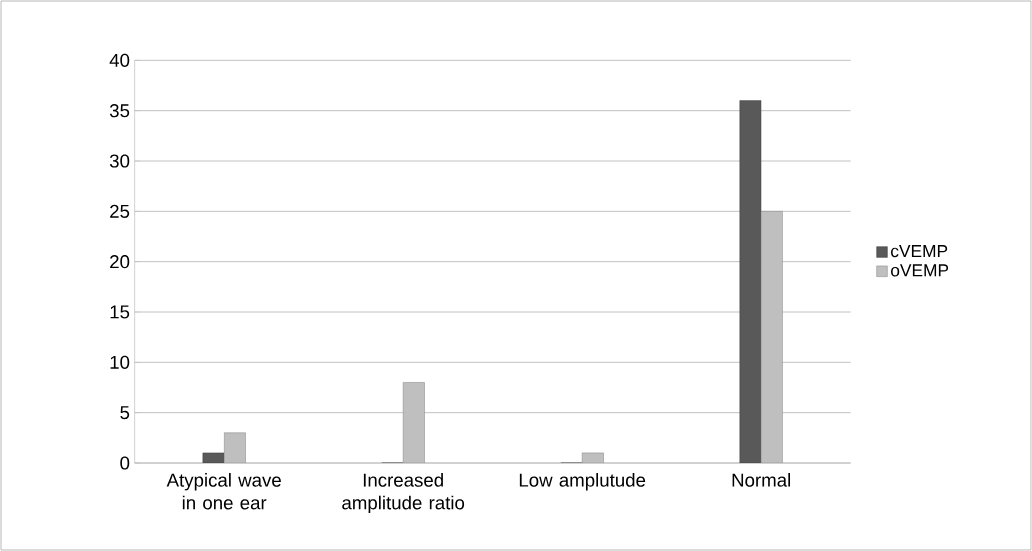 The image size is (1032, 551). I want to click on y-tick-label: 35, so click(119, 111).